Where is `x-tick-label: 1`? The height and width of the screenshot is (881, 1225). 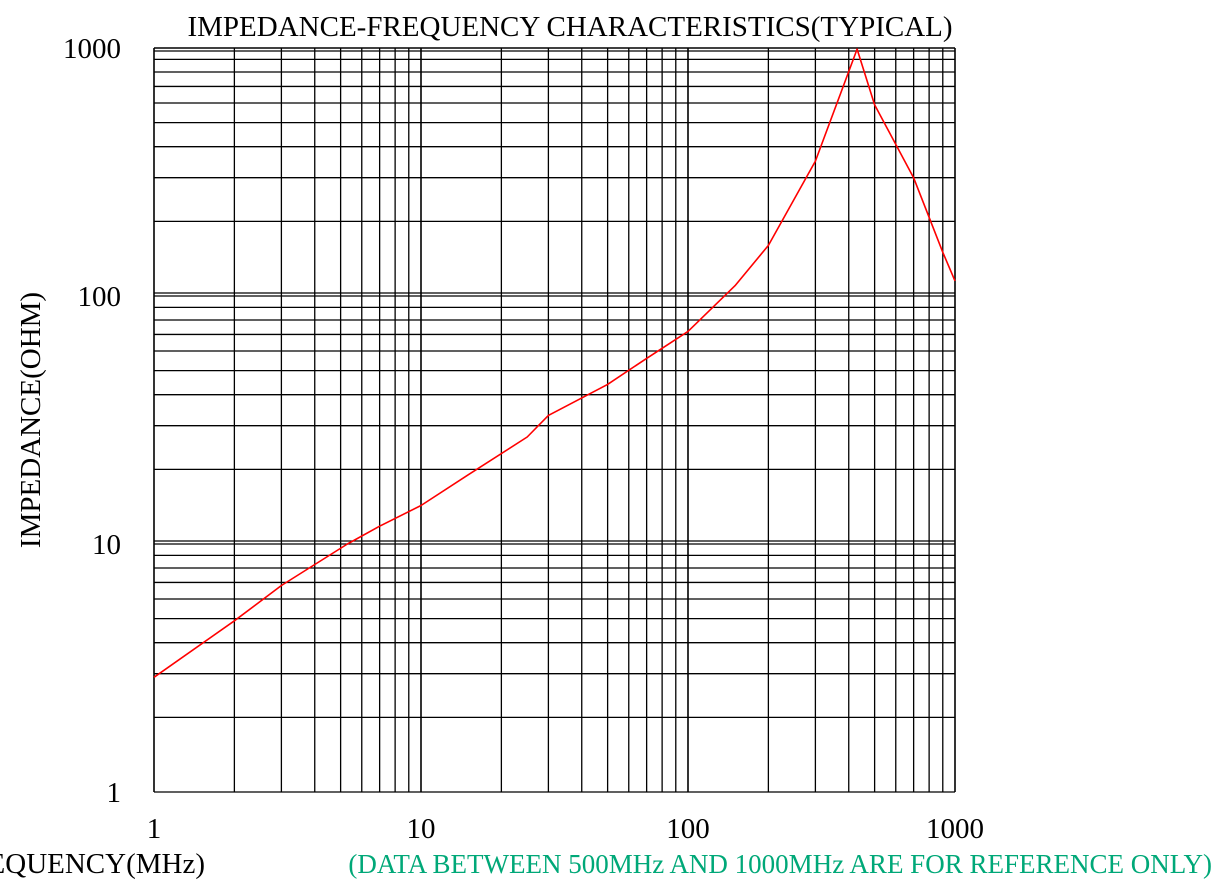
x-tick-label: 1 is located at coordinates (154, 829).